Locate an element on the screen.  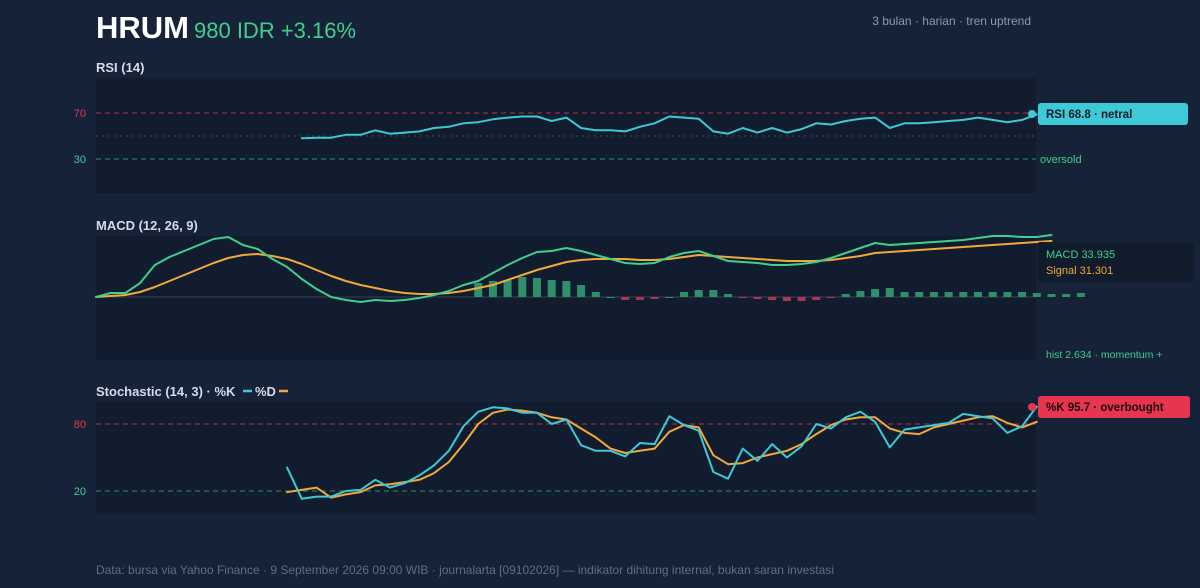
macd-value: MACD 33.935 is located at coordinates (1080, 255).